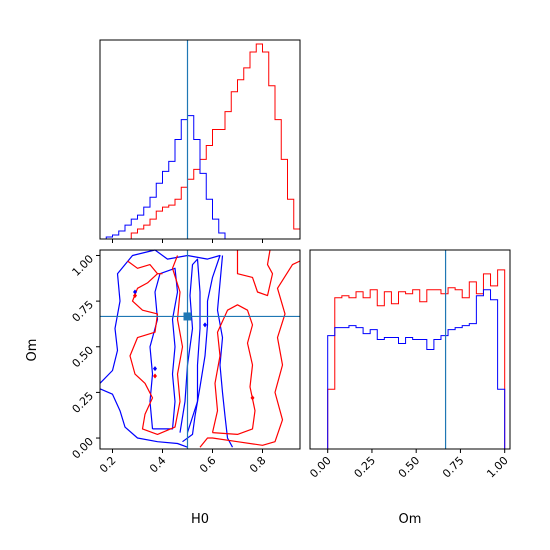  I want to click on om-x-tick-label: 1.00, so click(497, 467).